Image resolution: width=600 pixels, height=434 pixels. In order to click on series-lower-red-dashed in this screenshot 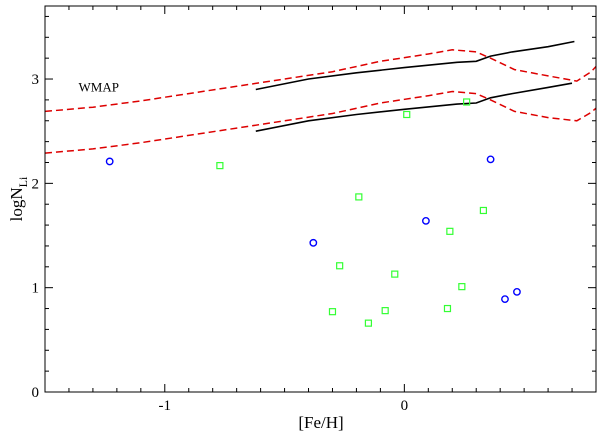, I will do `click(320, 122)`.